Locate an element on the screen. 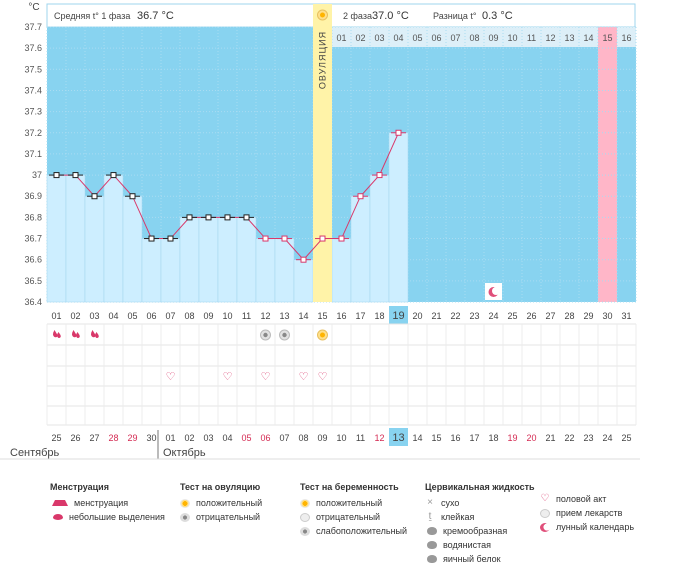 This screenshot has height=587, width=675. legend-item-label: кремообразная is located at coordinates (475, 531).